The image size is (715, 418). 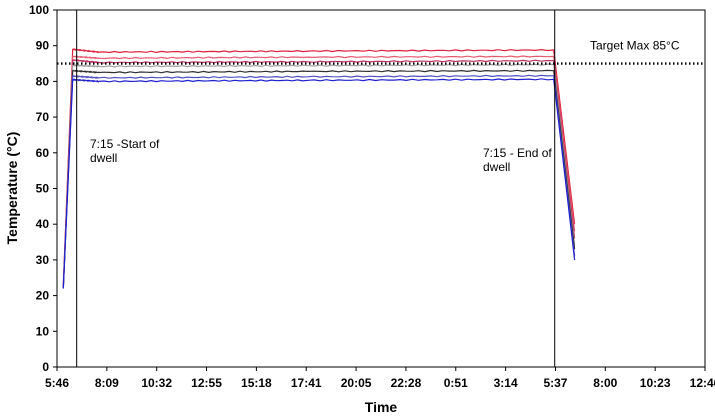 I want to click on y-tick-label: 90, so click(x=43, y=46).